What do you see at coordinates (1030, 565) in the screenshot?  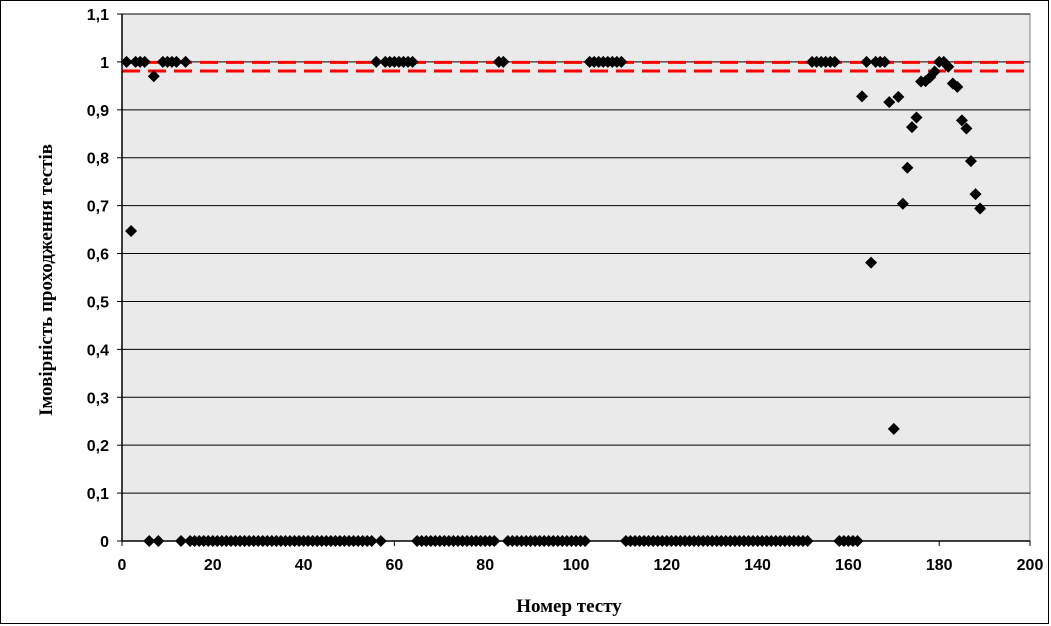 I see `x-tick-label: 200` at bounding box center [1030, 565].